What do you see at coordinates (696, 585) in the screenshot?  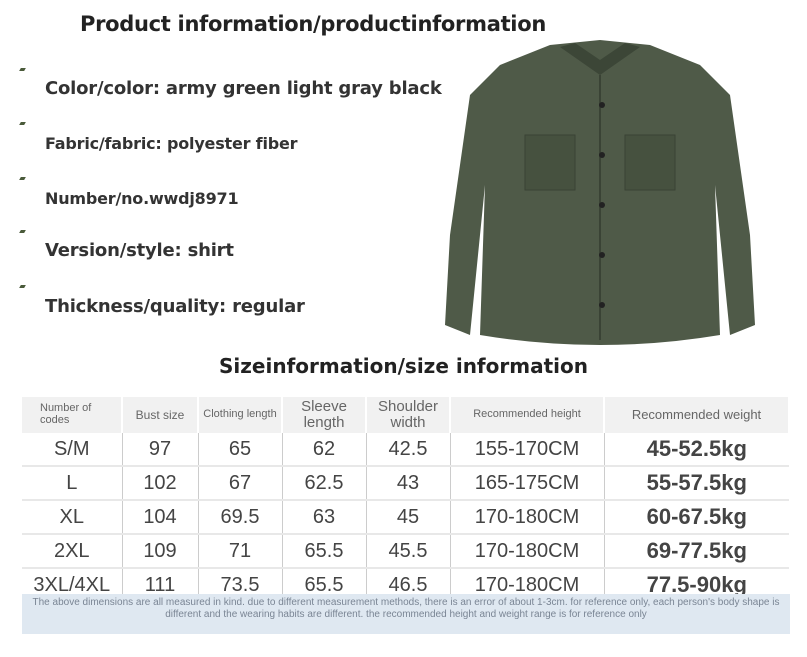 I see `cell-weight: 77.5-90kg` at bounding box center [696, 585].